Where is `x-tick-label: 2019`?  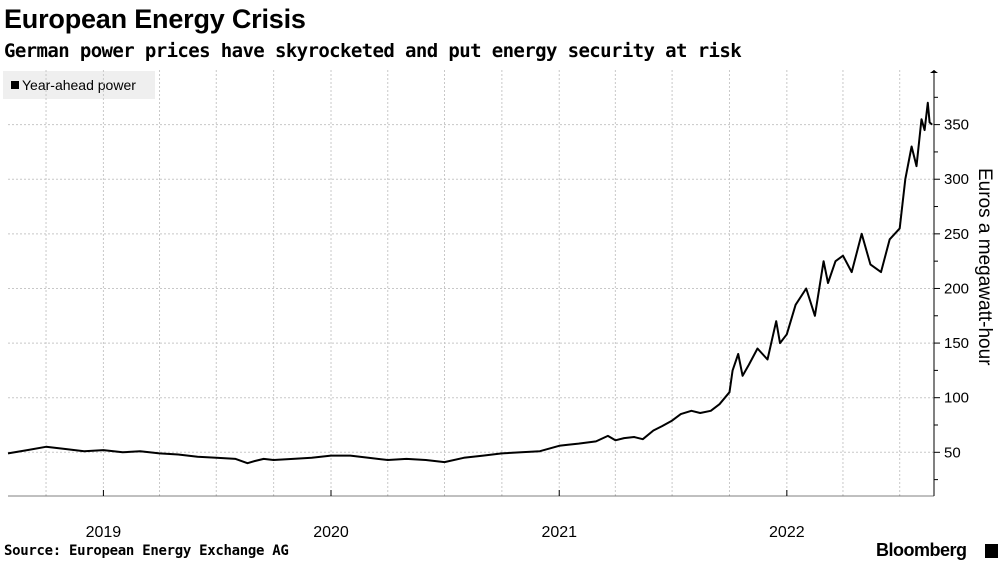 x-tick-label: 2019 is located at coordinates (104, 532).